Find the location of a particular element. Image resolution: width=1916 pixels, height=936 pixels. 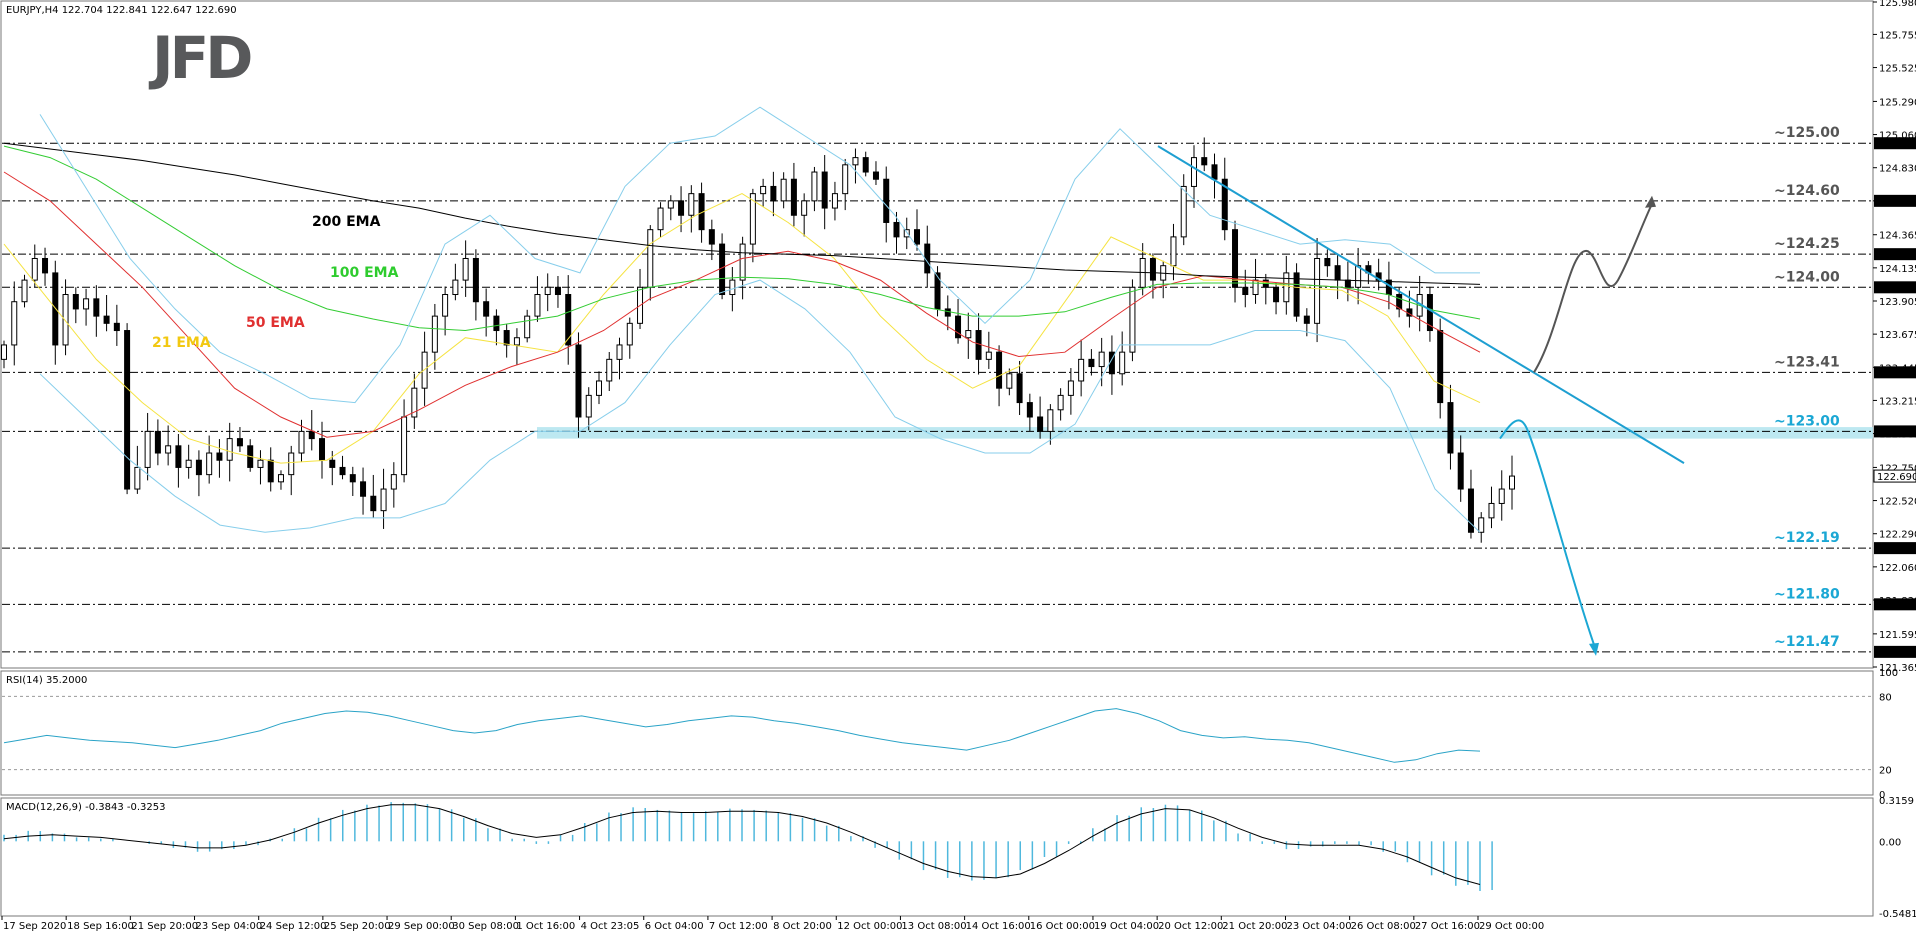

level-price-tag-text: 121.800 is located at coordinates (1896, 605).